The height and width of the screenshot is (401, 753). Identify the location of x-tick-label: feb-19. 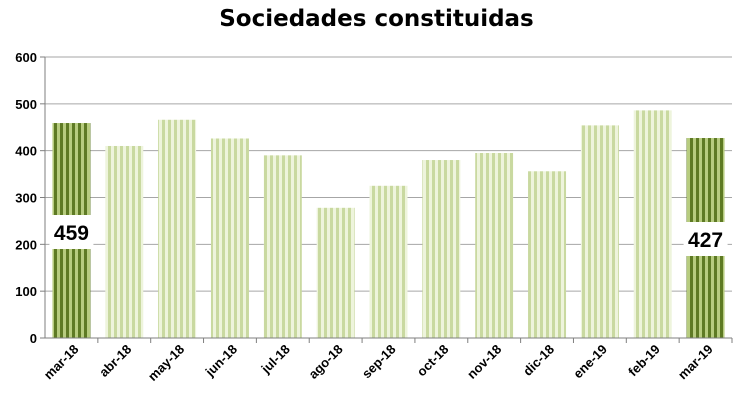
(644, 361).